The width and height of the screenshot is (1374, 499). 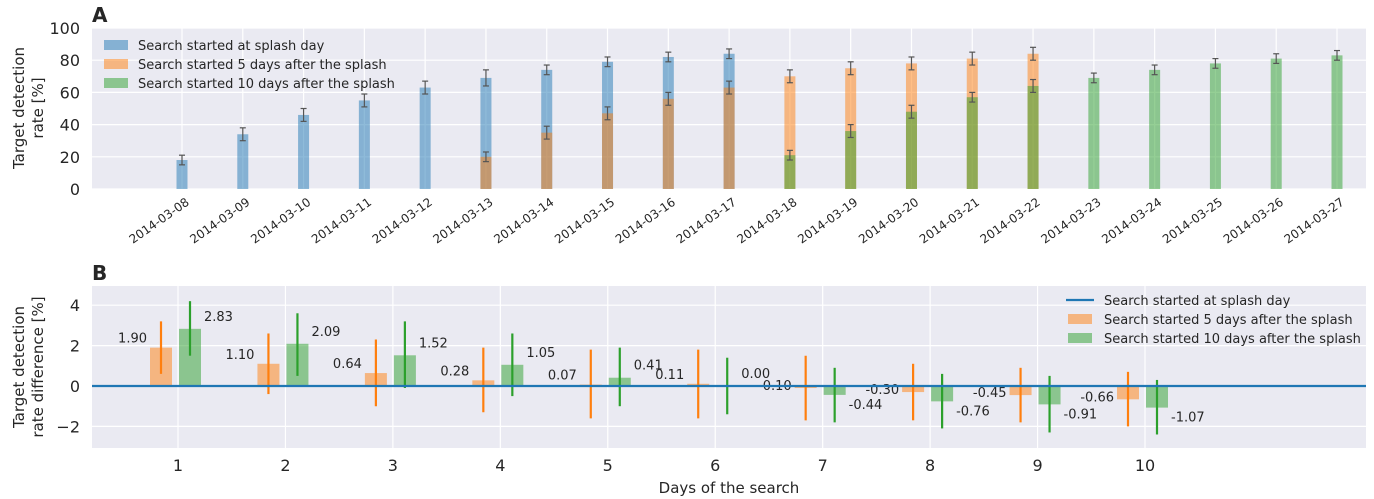 What do you see at coordinates (159, 220) in the screenshot?
I see `panel-a-x-tick-label: 2014-03-08` at bounding box center [159, 220].